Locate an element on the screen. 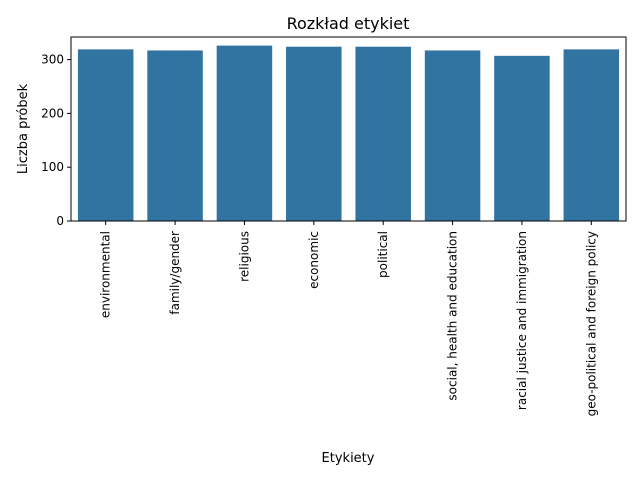 This screenshot has height=480, width=640. y-tick-label: 300 is located at coordinates (52, 60).